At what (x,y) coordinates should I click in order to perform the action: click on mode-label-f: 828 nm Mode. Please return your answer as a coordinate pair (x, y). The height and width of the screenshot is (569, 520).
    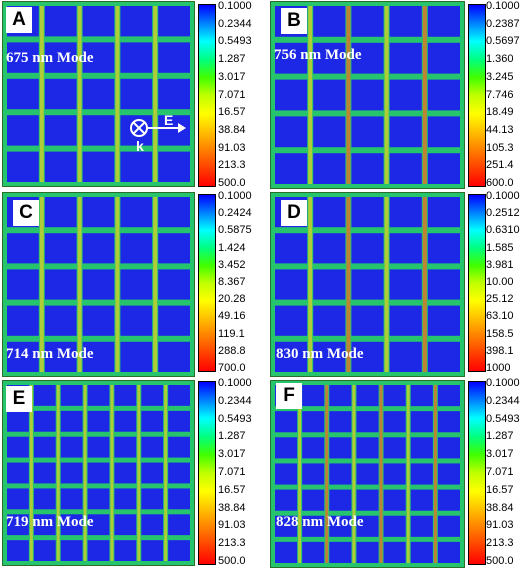
    Looking at the image, I should click on (320, 522).